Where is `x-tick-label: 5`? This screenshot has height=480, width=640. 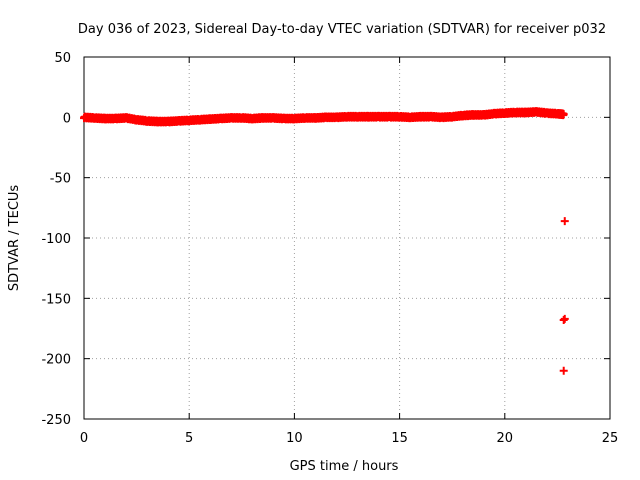
x-tick-label: 5 is located at coordinates (189, 438).